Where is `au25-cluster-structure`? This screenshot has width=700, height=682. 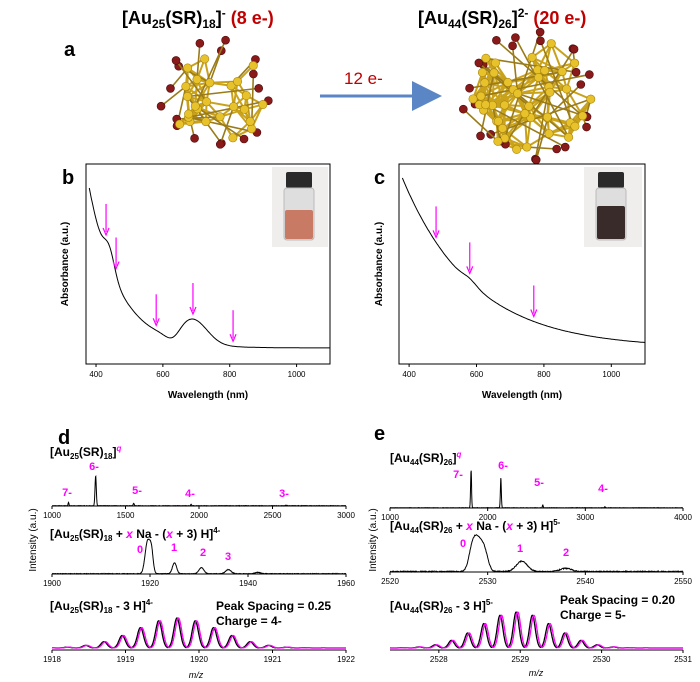
au25-cluster-structure is located at coordinates (214, 92).